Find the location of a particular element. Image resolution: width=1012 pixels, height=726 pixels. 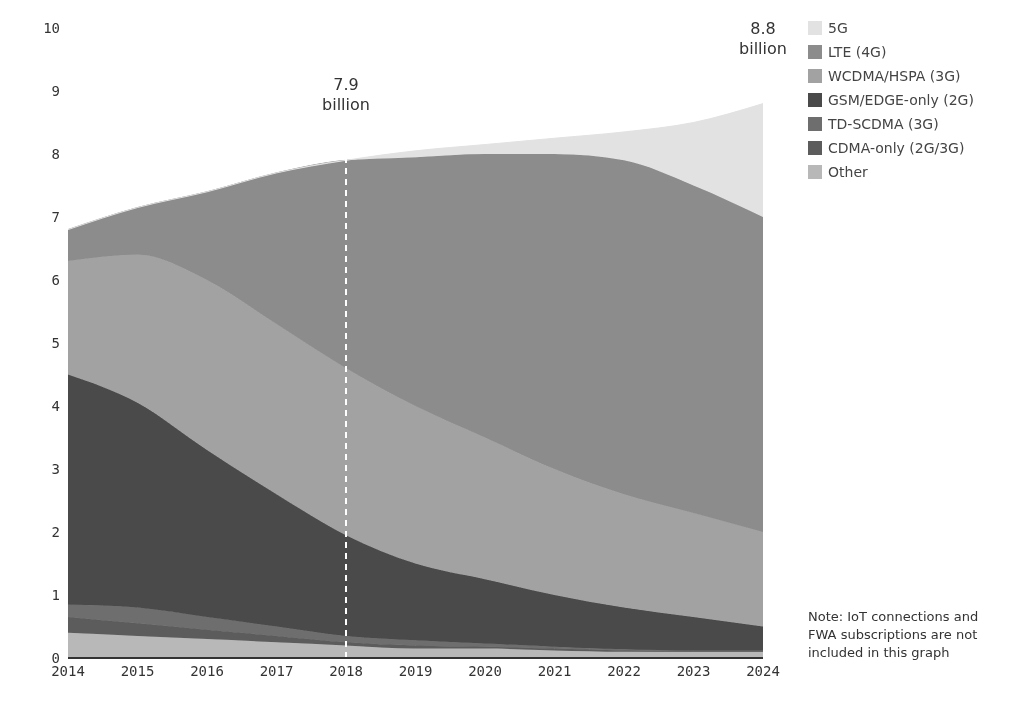

legend-label: WCDMA/HSPA (3G) is located at coordinates (894, 76).